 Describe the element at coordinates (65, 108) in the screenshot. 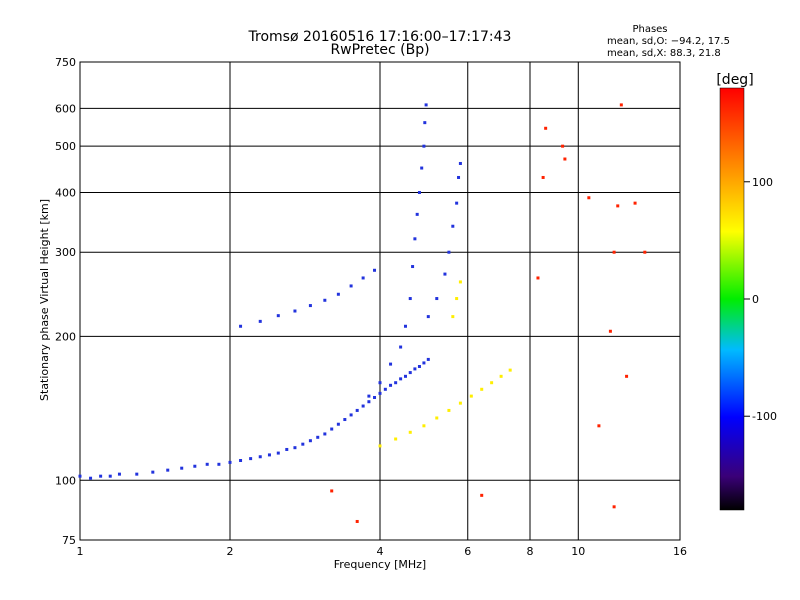

I see `y-tick-label: 600` at that location.